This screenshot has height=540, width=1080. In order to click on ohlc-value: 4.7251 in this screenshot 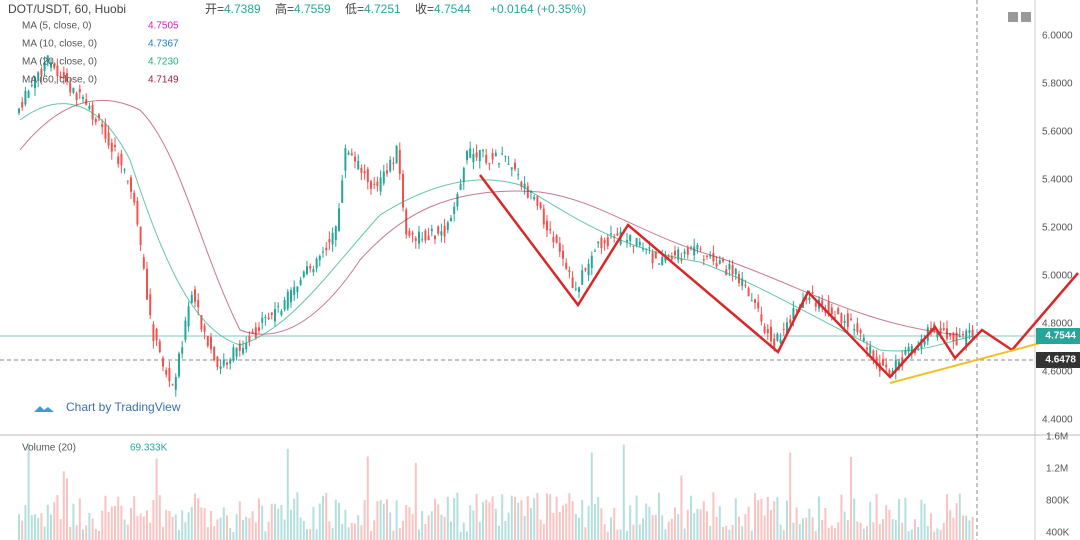, I will do `click(382, 9)`.